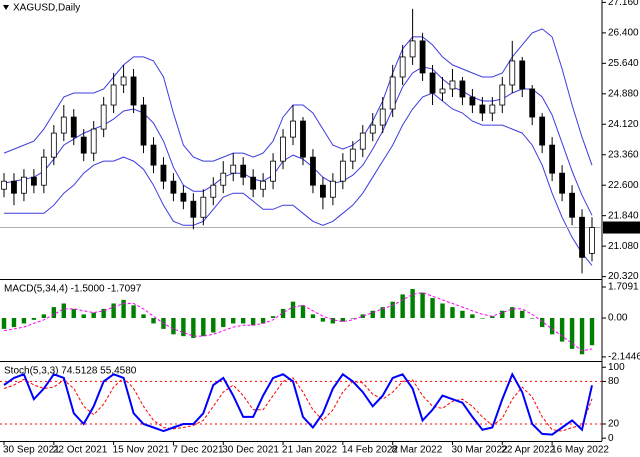  I want to click on y-tick-label: 27.160, so click(623, 4).